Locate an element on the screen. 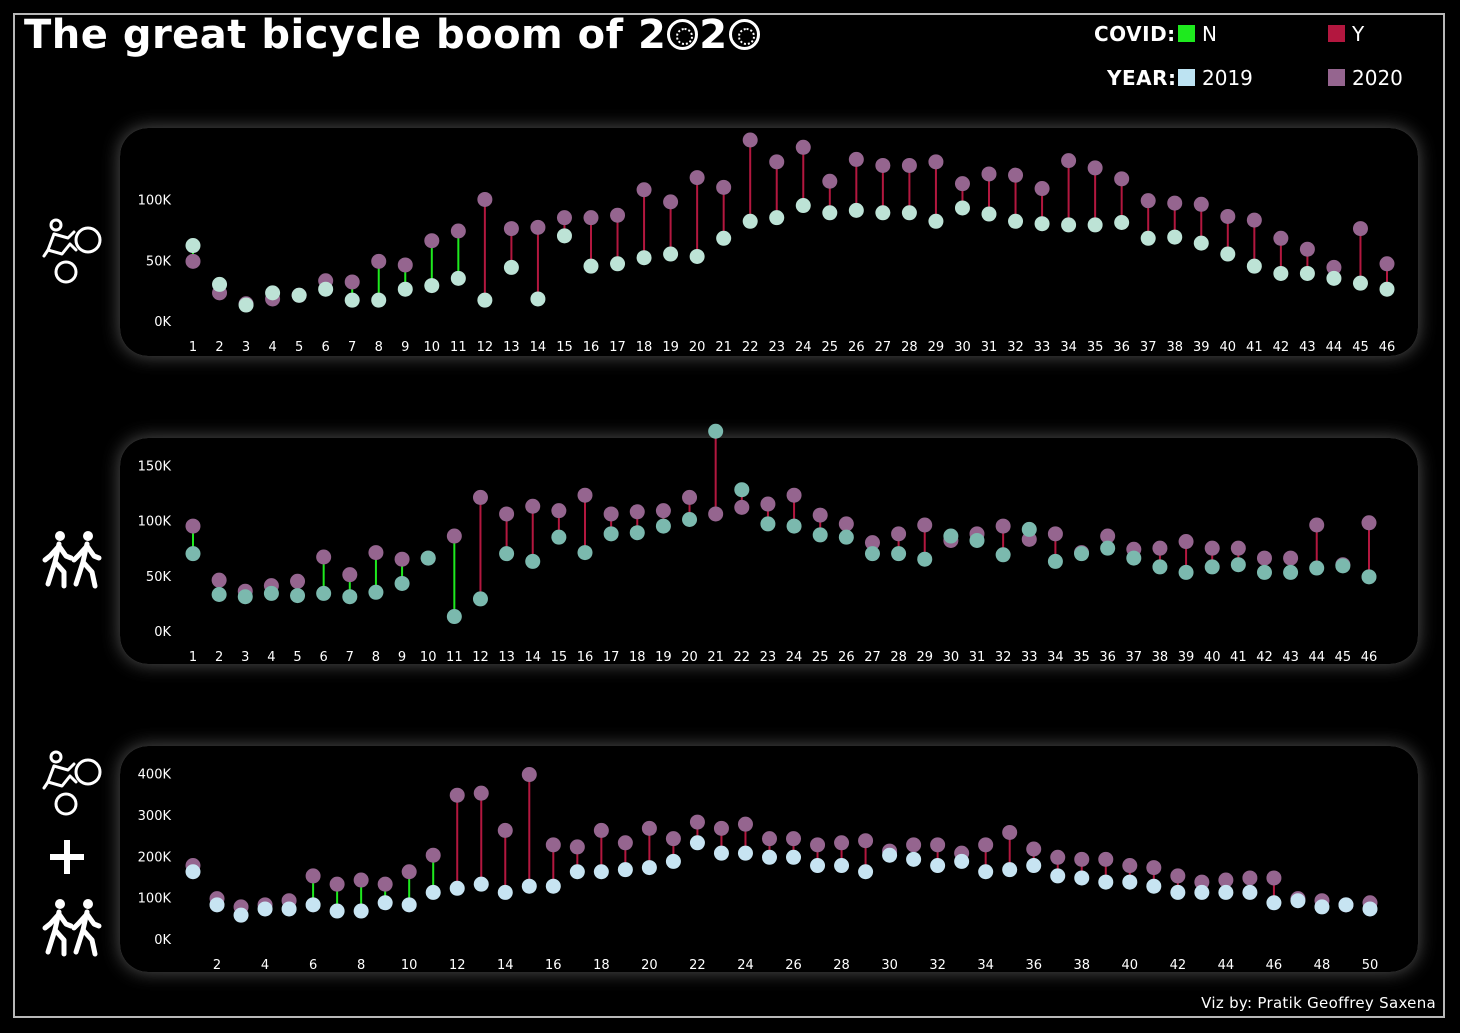 The width and height of the screenshot is (1460, 1033). x-tick-label: 7 is located at coordinates (350, 657).